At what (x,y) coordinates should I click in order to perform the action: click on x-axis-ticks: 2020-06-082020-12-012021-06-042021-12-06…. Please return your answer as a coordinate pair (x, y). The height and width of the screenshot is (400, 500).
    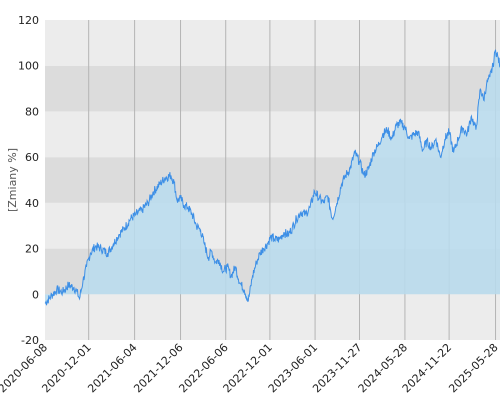
    Looking at the image, I should click on (250, 368).